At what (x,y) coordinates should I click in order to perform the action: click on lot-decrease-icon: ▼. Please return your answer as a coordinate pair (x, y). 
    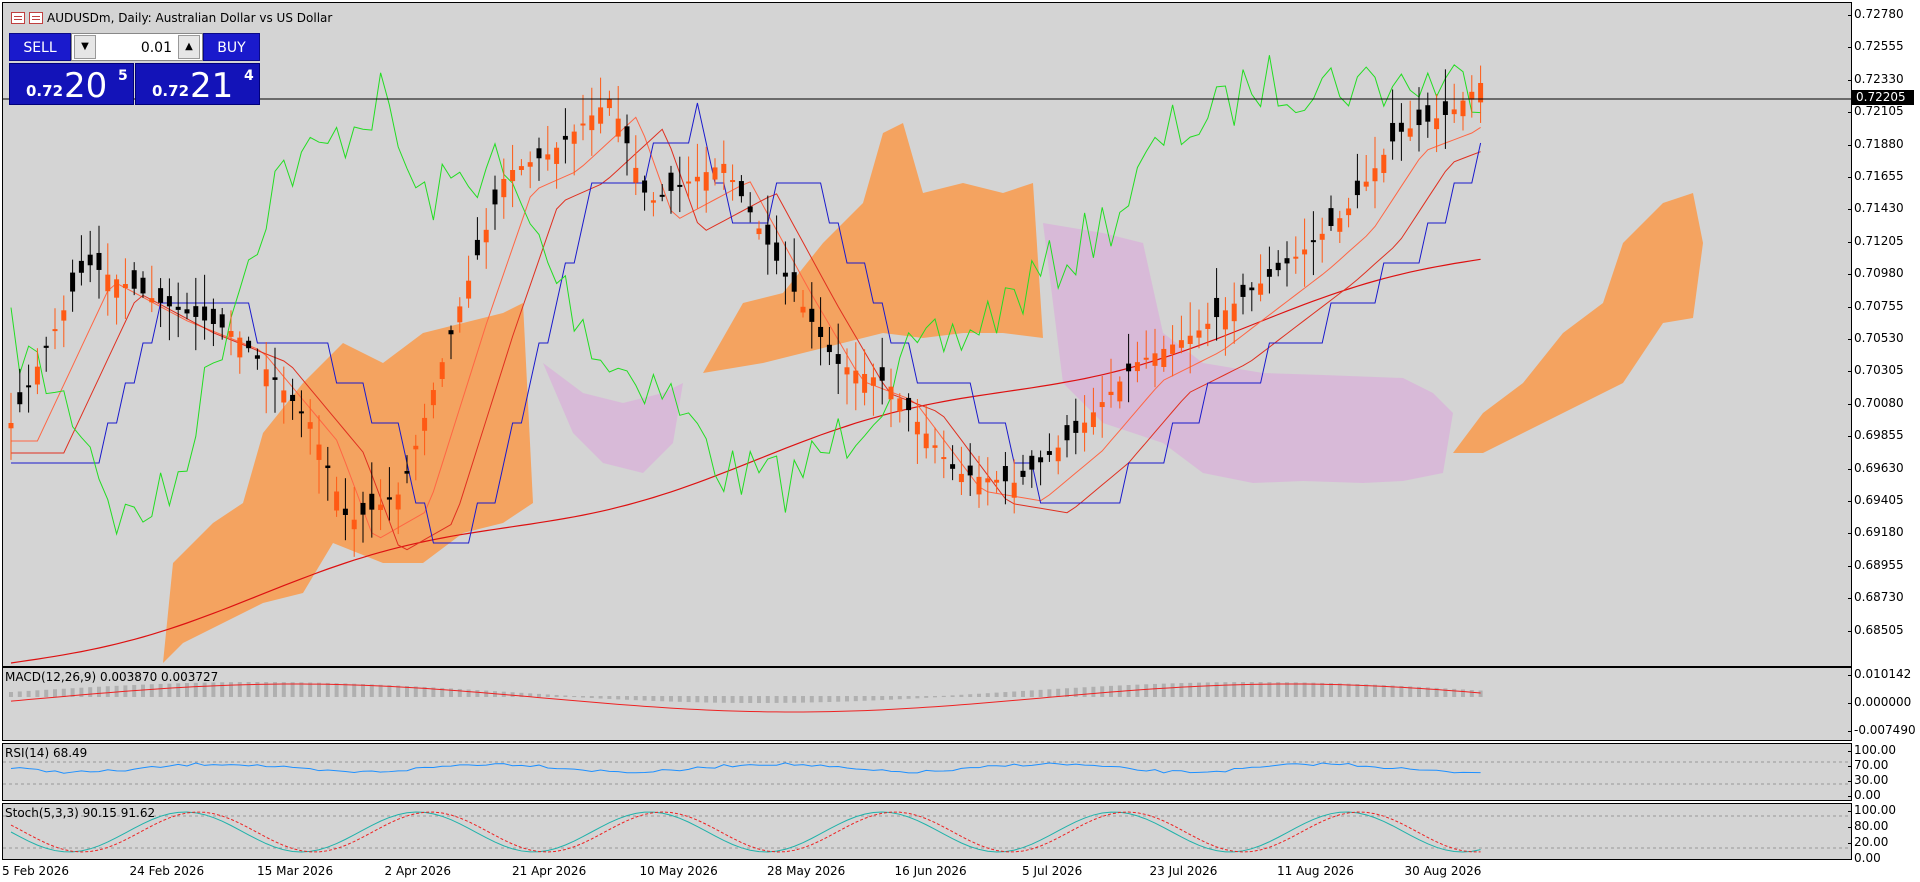
    Looking at the image, I should click on (85, 47).